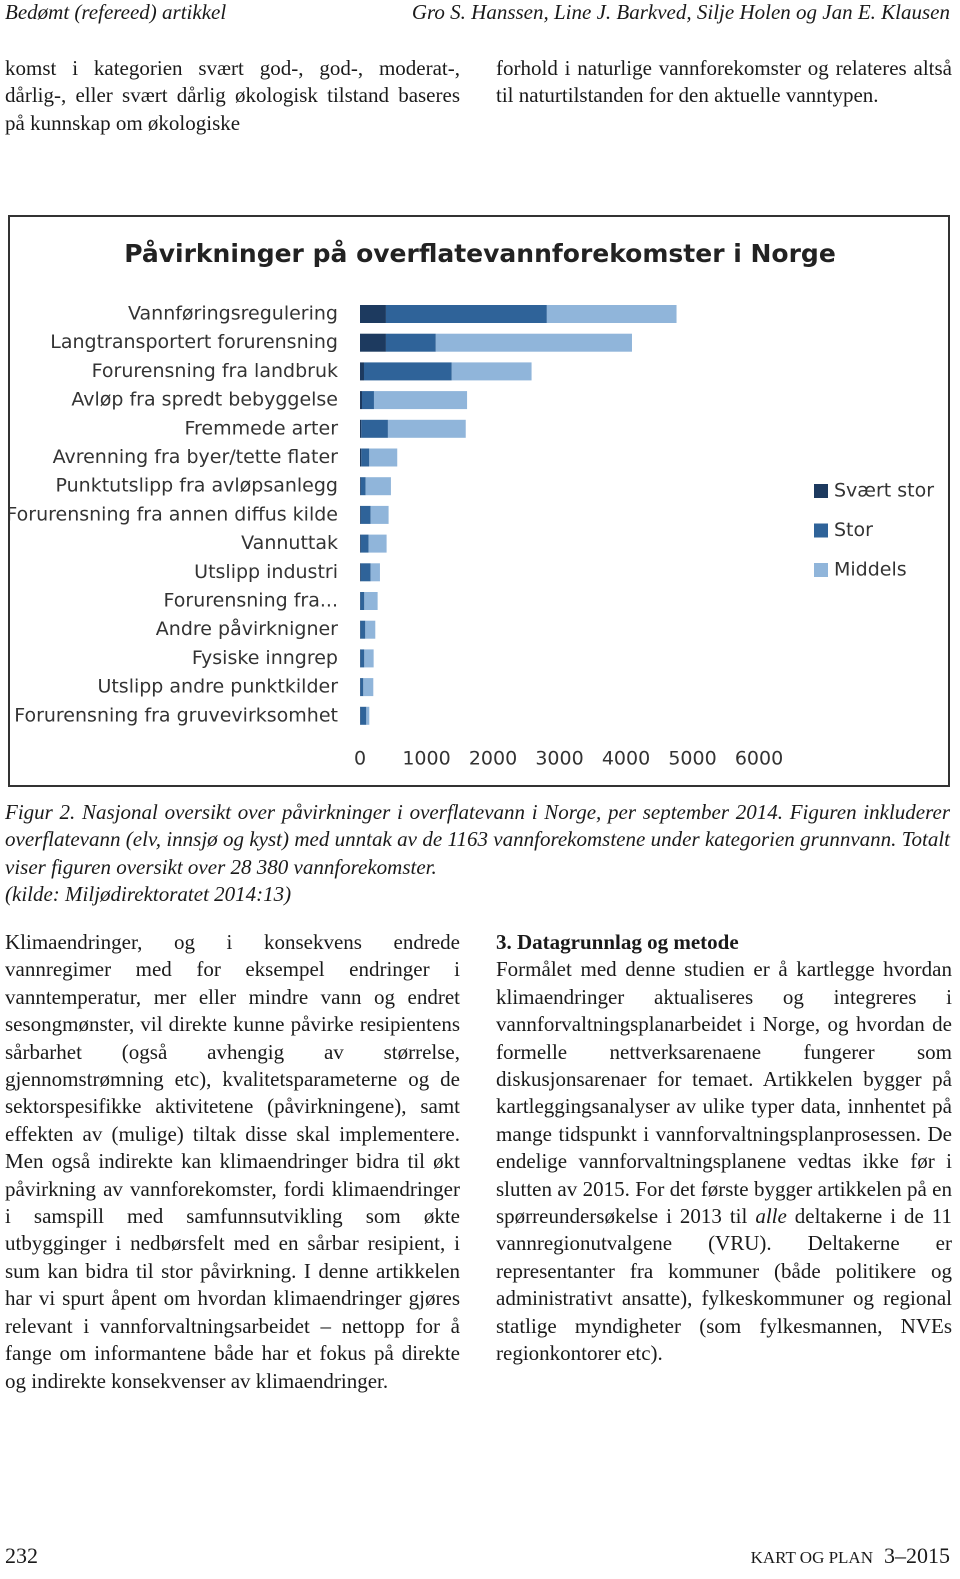 Image resolution: width=960 pixels, height=1579 pixels. I want to click on header-label: Bedømt (refereed) artikkel, so click(116, 12).